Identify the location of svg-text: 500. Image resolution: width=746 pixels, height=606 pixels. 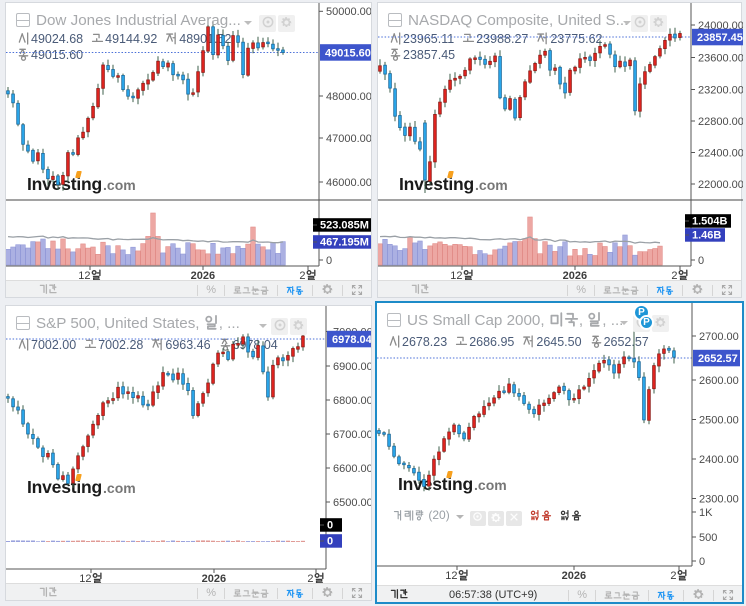
(708, 538).